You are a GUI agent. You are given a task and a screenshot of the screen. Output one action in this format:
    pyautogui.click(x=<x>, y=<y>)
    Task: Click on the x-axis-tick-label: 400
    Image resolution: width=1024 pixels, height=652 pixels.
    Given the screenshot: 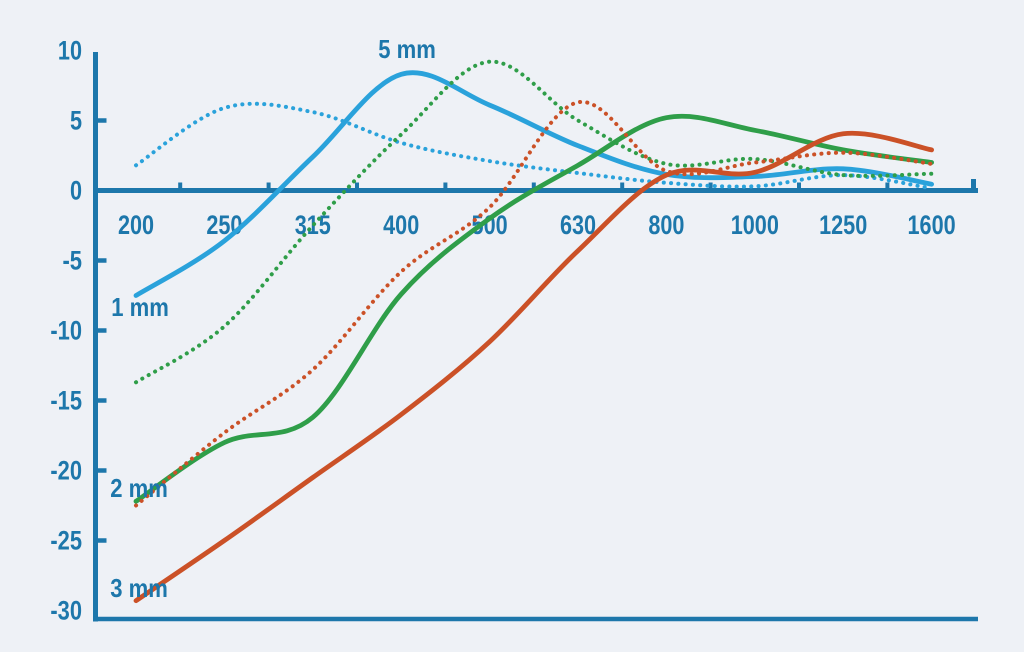 What is the action you would take?
    pyautogui.click(x=401, y=225)
    